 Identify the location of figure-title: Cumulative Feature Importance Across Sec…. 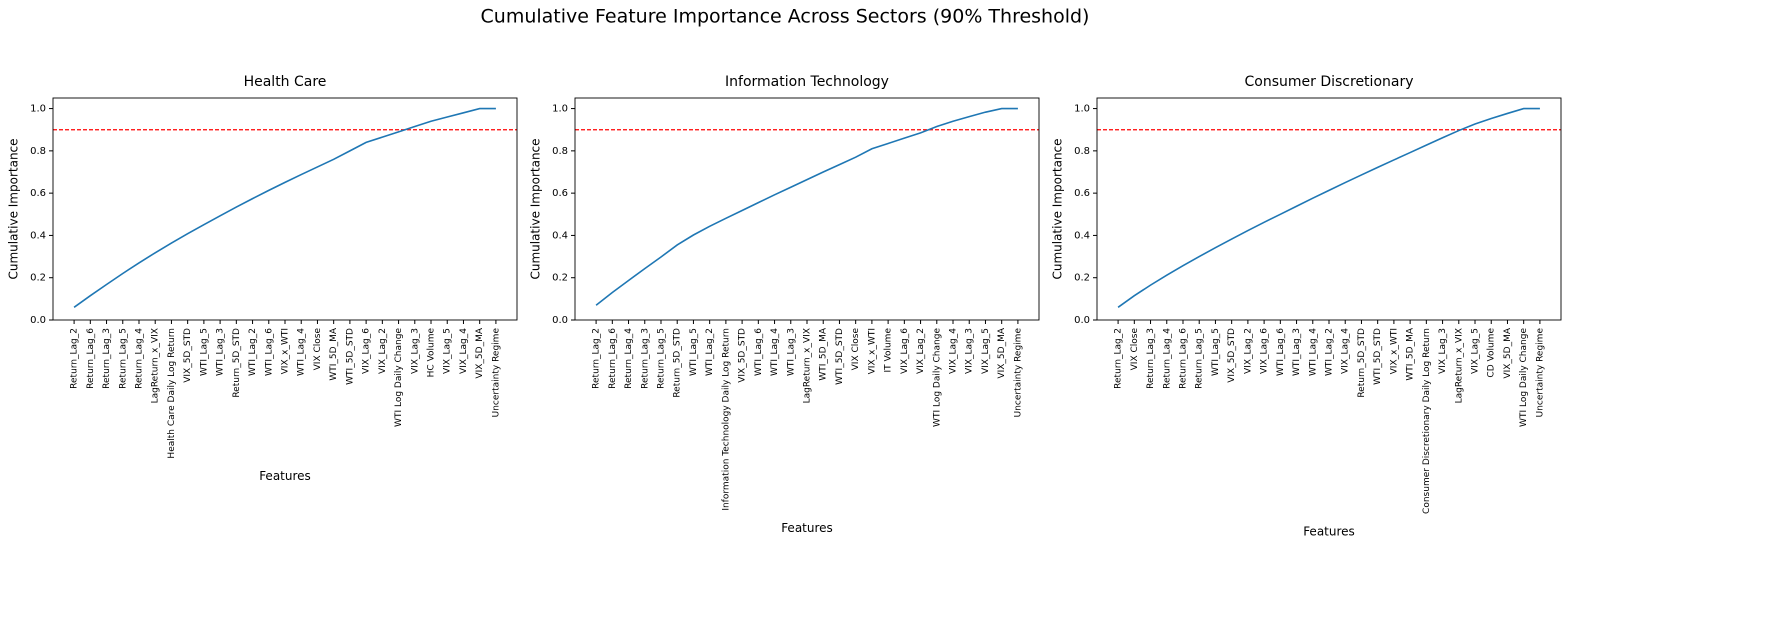
(785, 17).